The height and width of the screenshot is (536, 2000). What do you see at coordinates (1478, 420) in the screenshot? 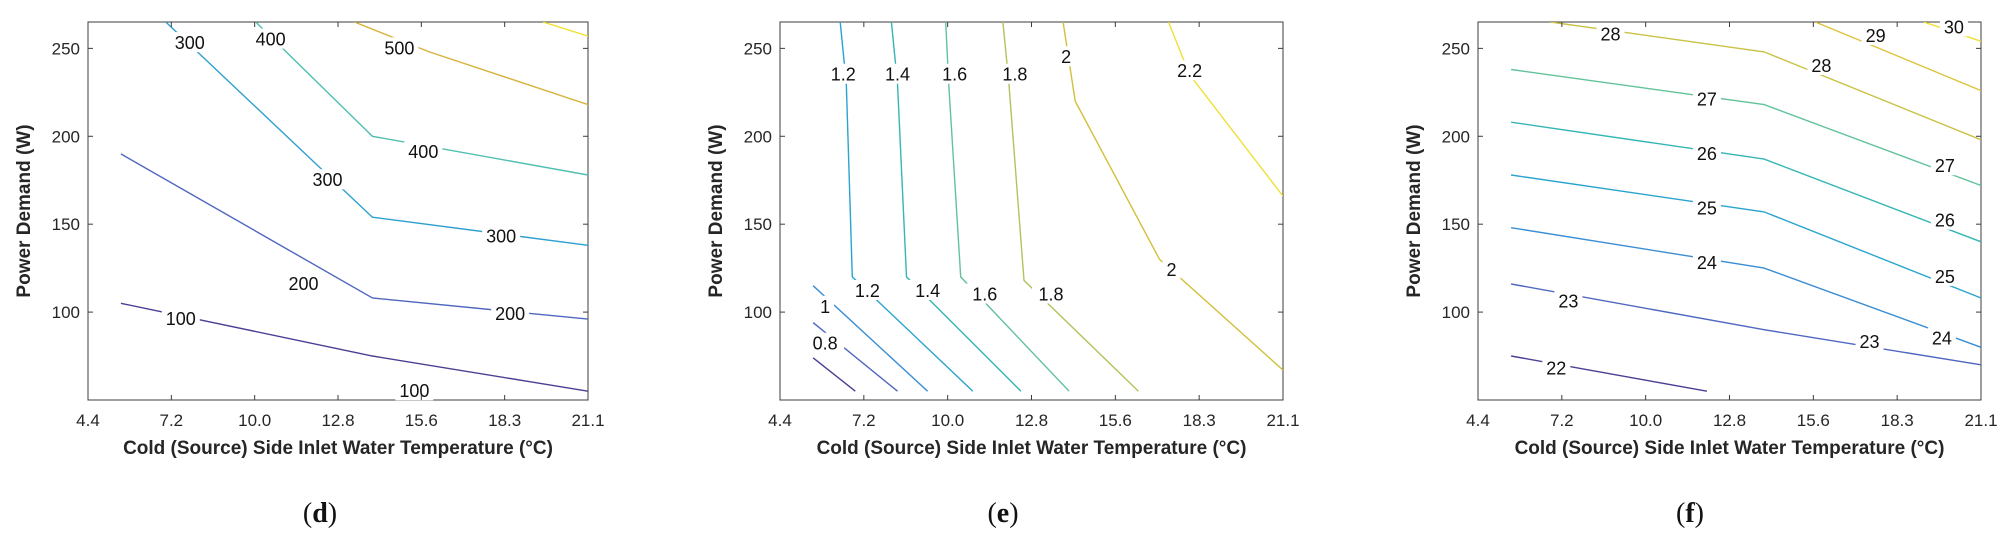
I see `x-tick-label: 4.4` at bounding box center [1478, 420].